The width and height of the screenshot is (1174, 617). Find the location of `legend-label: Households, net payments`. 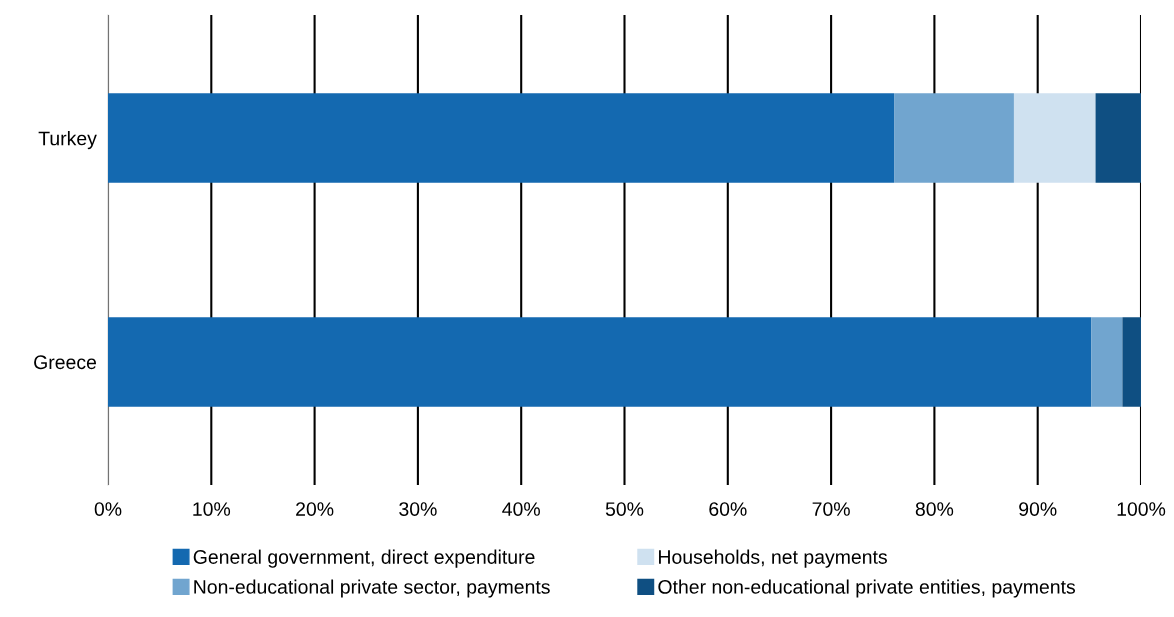

legend-label: Households, net payments is located at coordinates (773, 558).